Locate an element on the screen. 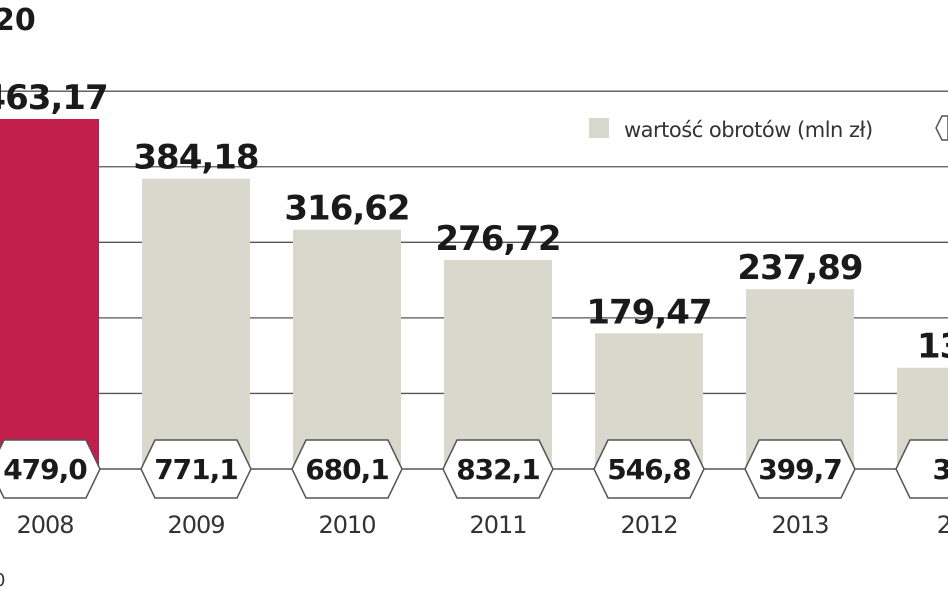 This screenshot has width=948, height=593. bar-value-label: 237,89 is located at coordinates (799, 268).